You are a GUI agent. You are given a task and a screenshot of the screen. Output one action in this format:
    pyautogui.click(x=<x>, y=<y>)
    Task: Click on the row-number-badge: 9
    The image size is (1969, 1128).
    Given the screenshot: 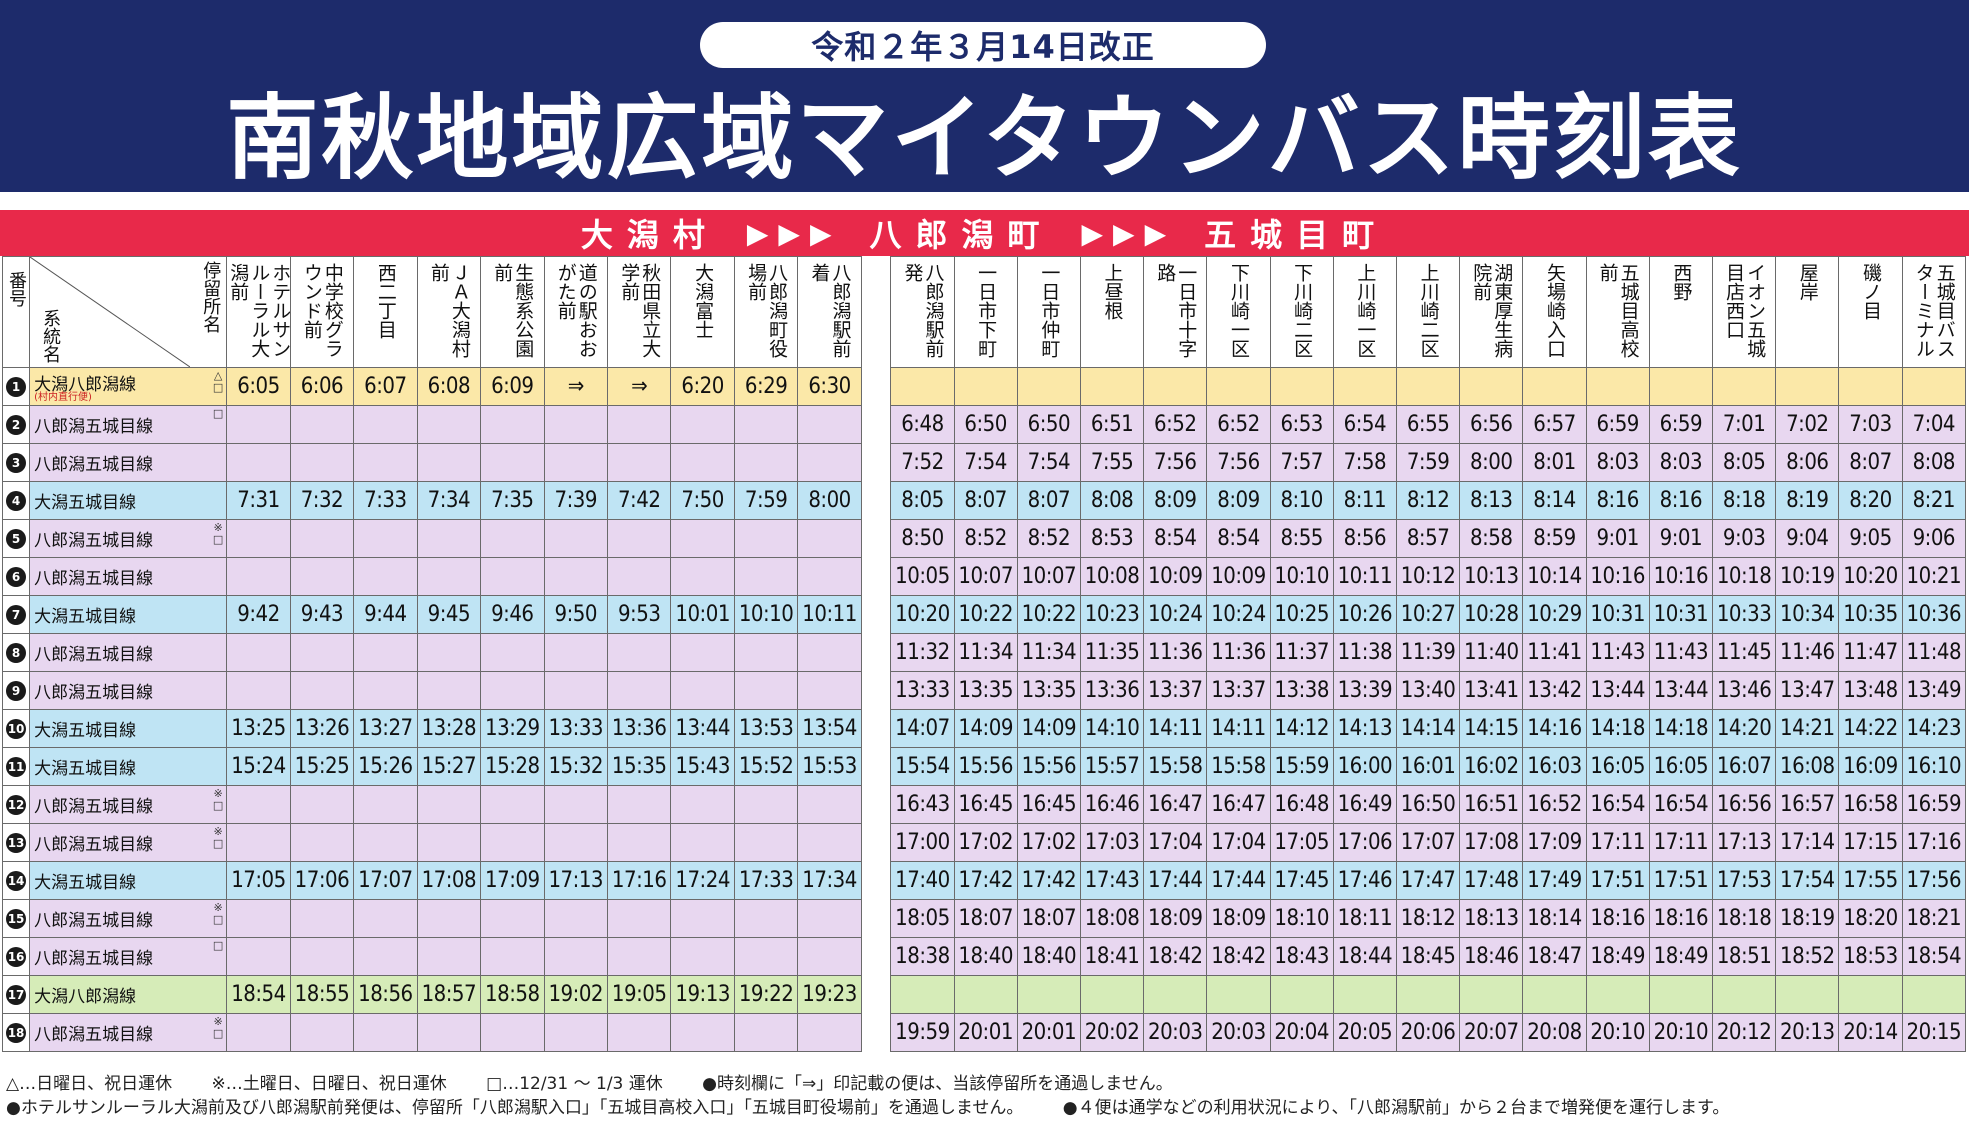 What is the action you would take?
    pyautogui.click(x=16, y=691)
    